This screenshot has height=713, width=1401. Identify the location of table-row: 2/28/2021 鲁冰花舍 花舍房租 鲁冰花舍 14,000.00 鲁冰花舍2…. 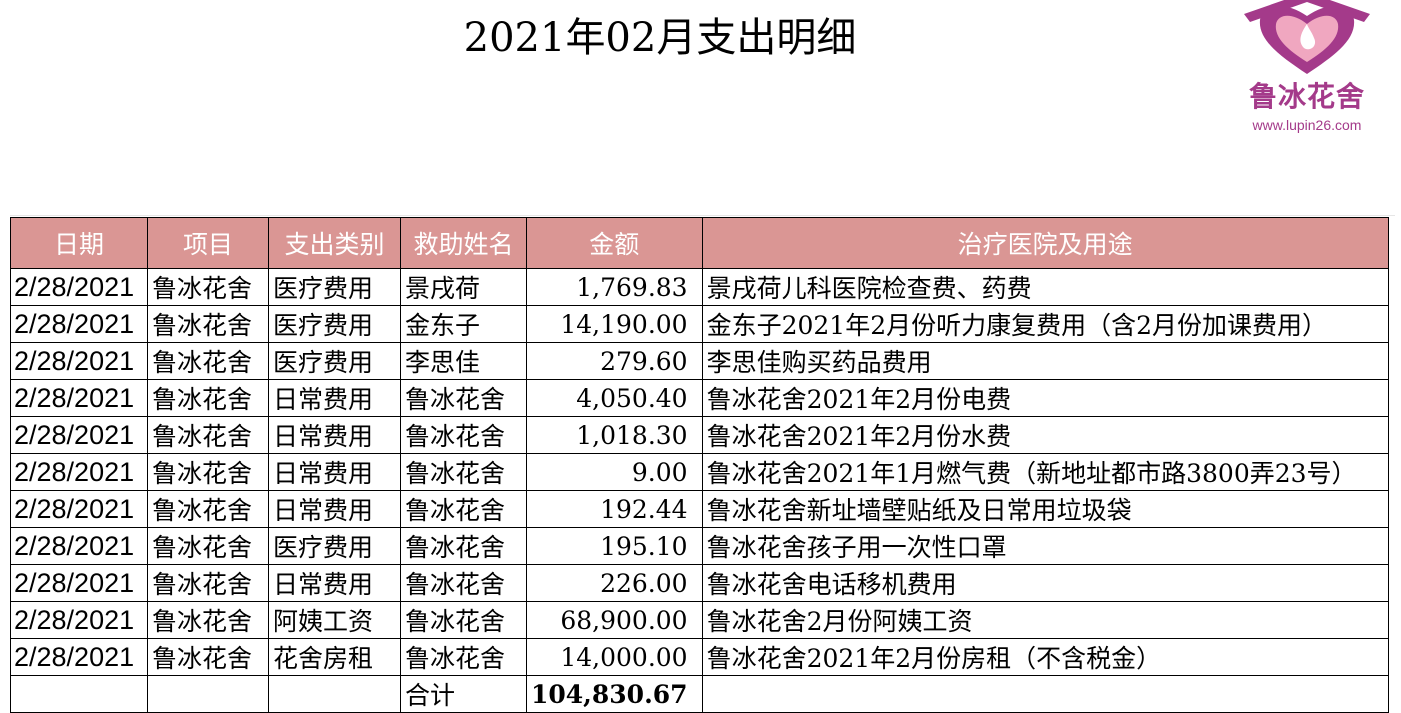
(699, 657).